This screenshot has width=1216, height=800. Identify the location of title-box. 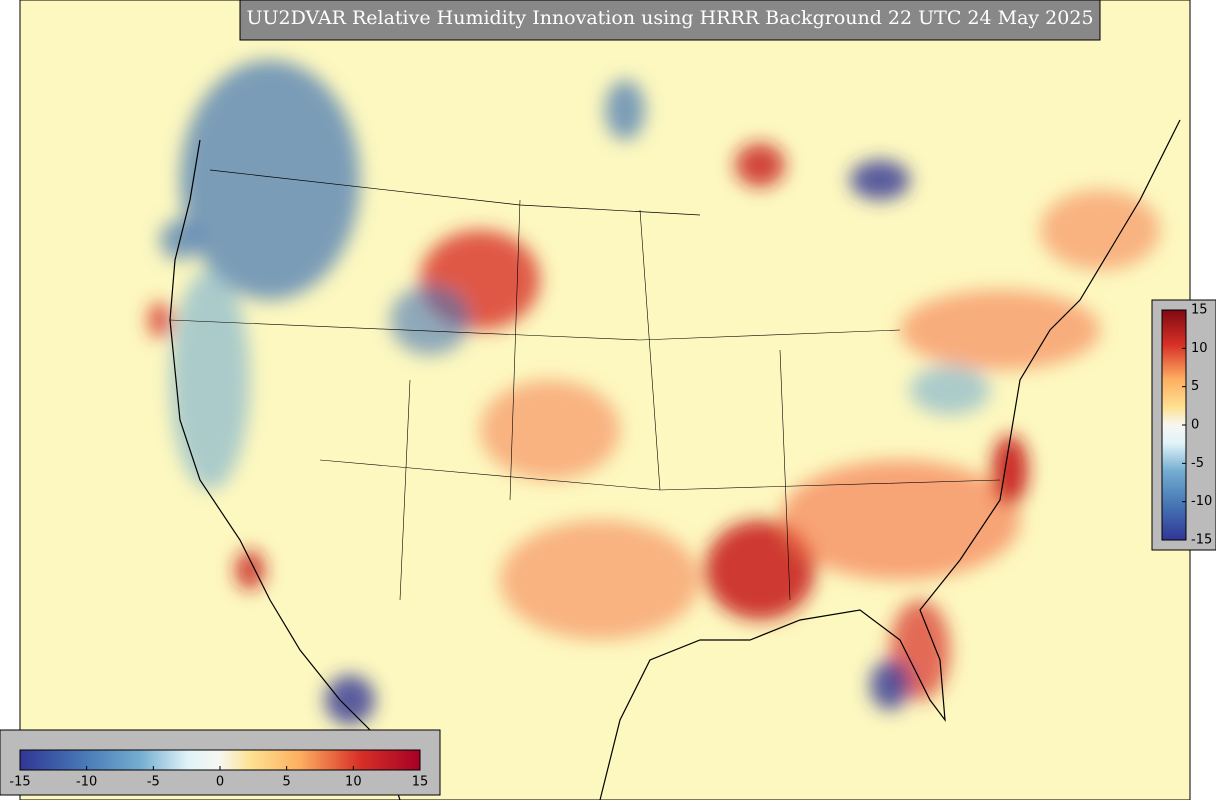
(670, 20).